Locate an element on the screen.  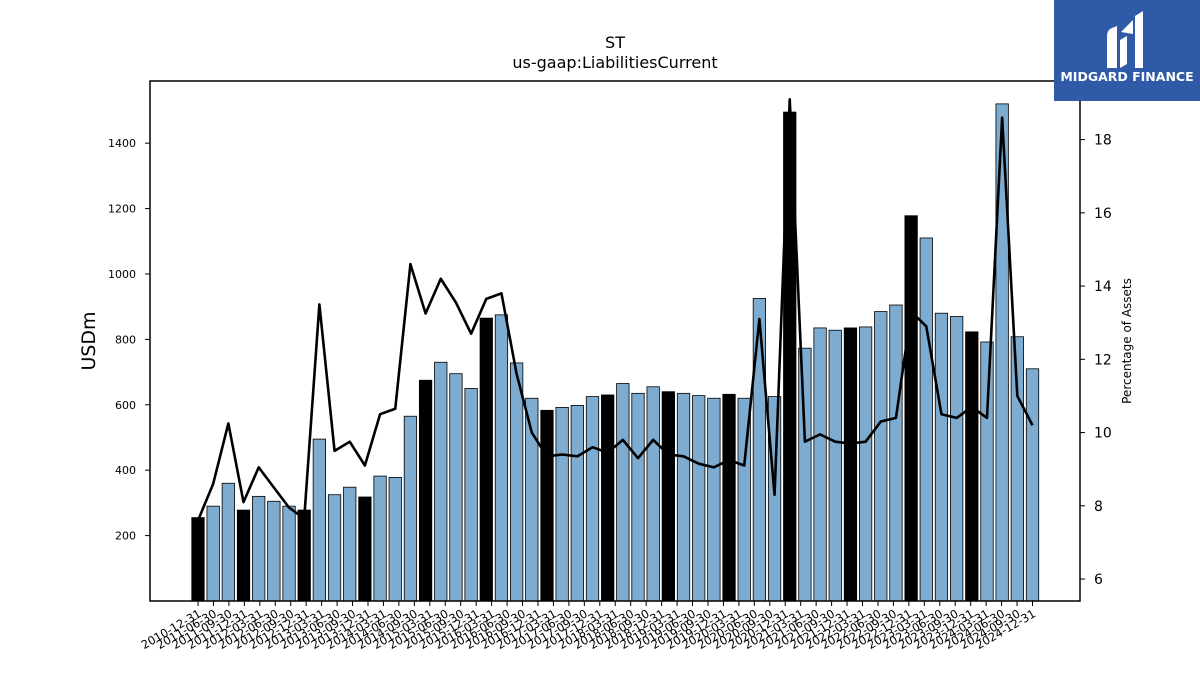
y-tick-label: 1400 is located at coordinates (122, 143).